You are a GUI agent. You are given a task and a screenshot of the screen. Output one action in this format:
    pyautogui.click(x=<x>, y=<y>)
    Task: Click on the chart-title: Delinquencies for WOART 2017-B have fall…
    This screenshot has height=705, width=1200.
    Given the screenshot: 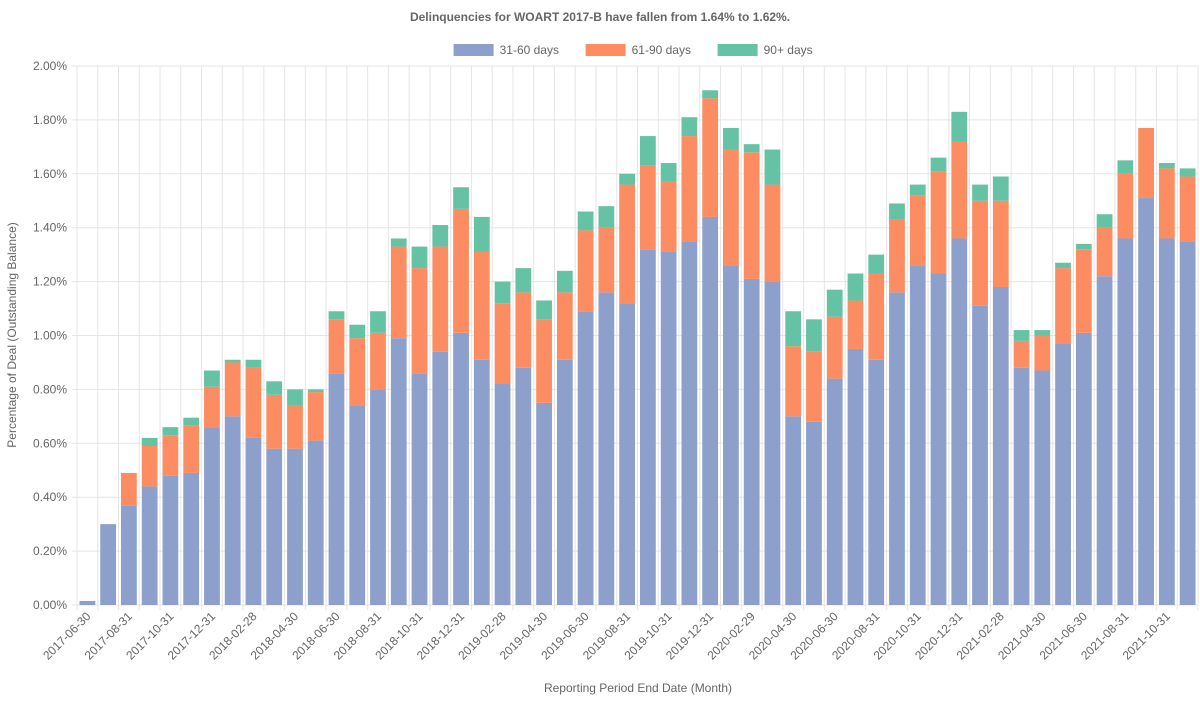 What is the action you would take?
    pyautogui.click(x=600, y=17)
    